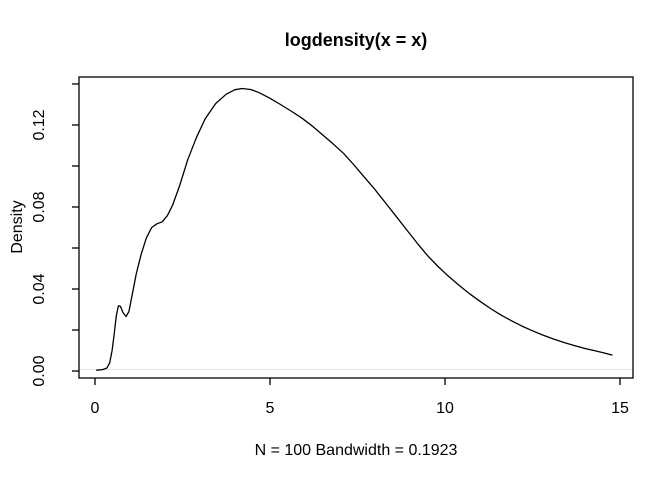 The image size is (672, 480). Describe the element at coordinates (39, 124) in the screenshot. I see `y-tick-label: 0.12` at that location.